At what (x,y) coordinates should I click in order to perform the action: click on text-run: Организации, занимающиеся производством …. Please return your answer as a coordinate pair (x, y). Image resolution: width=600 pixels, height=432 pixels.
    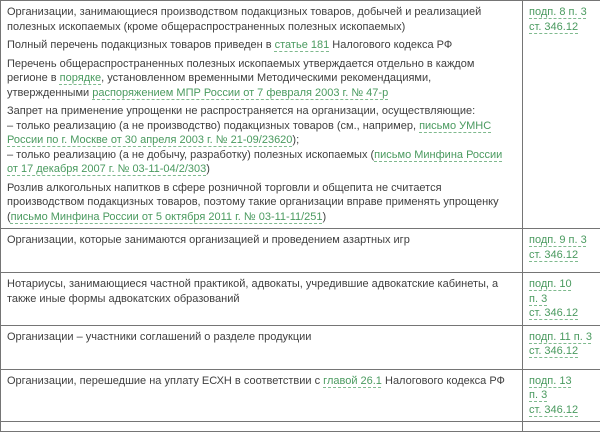
    Looking at the image, I should click on (244, 19).